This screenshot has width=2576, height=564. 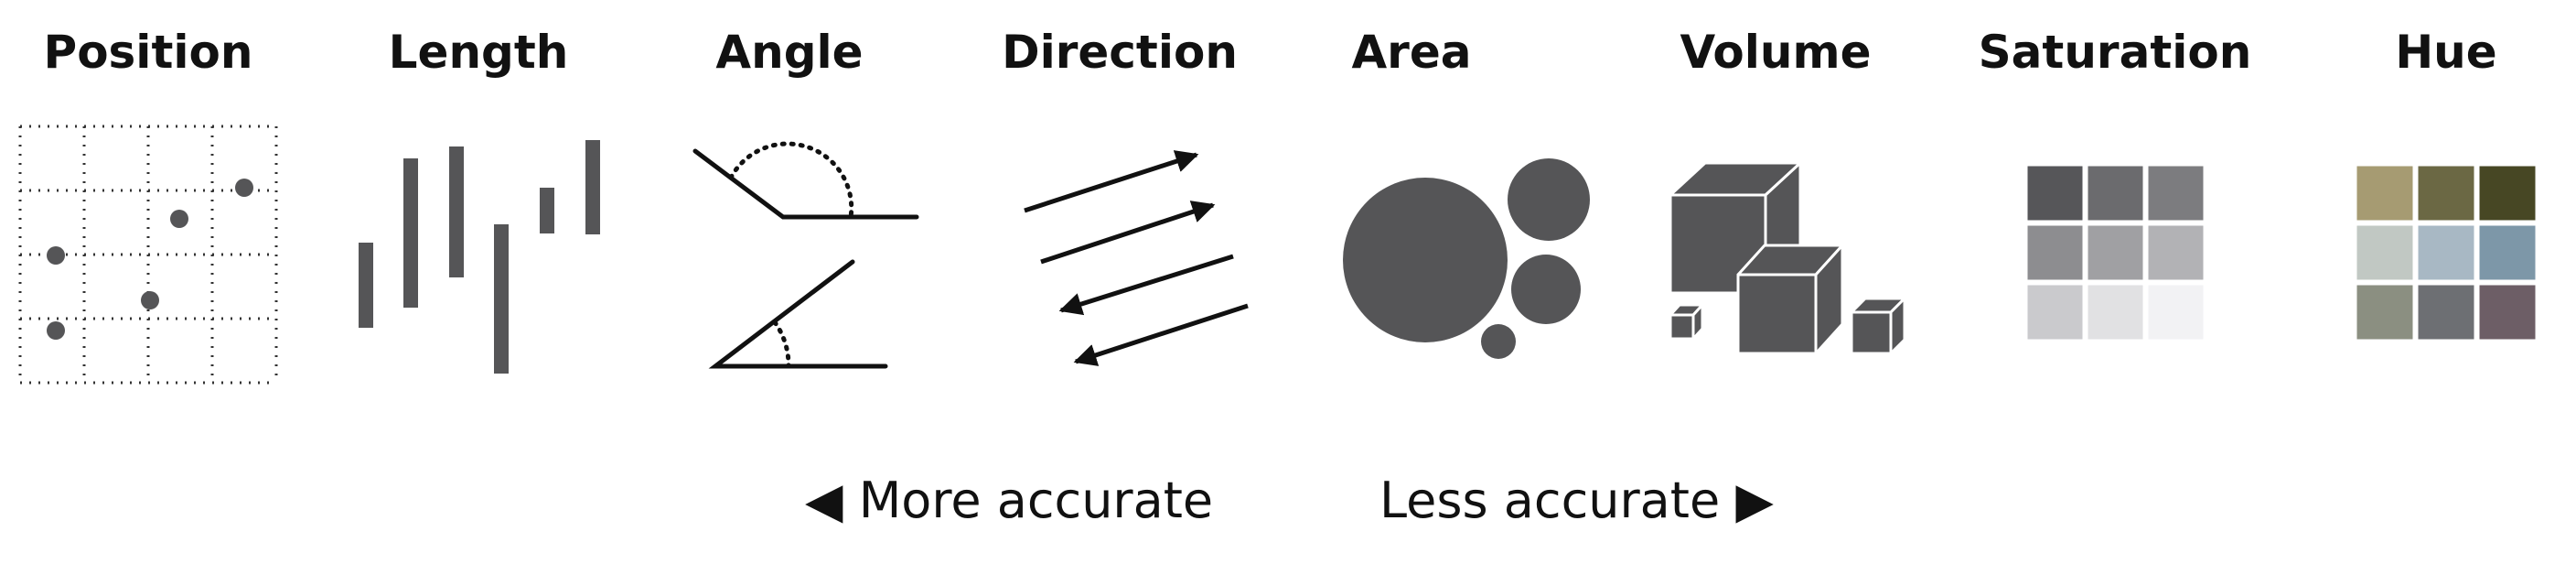 I want to click on position-glyph, so click(x=148, y=255).